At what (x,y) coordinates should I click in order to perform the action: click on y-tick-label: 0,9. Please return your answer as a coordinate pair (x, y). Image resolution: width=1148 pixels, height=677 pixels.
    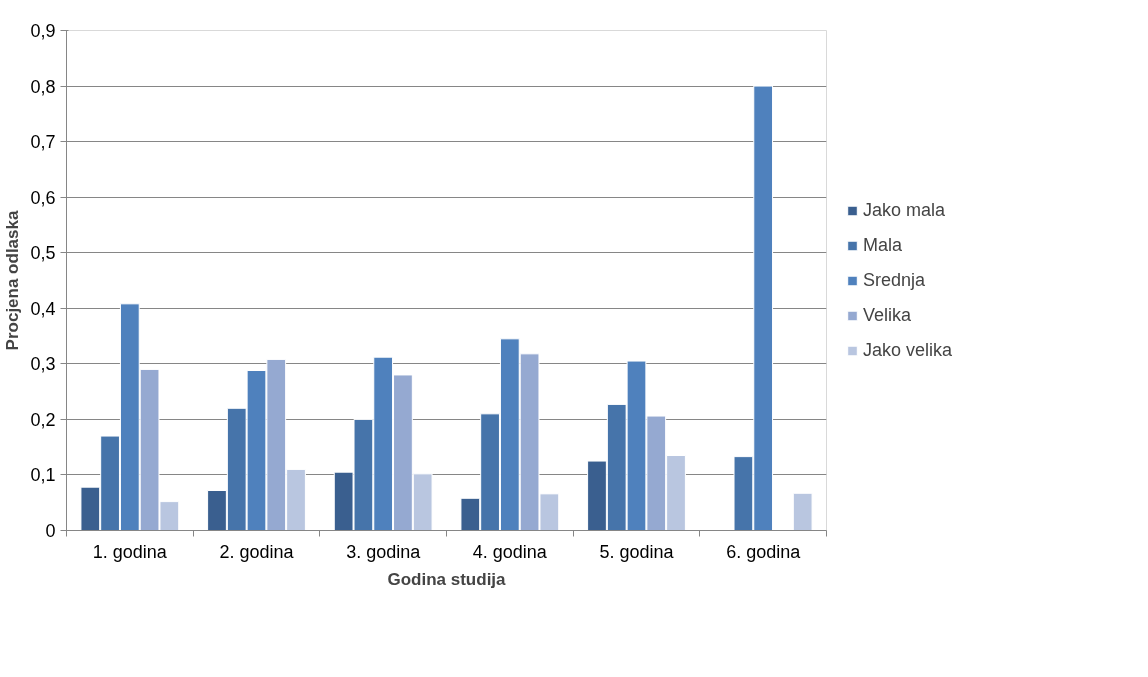
    Looking at the image, I should click on (43, 31).